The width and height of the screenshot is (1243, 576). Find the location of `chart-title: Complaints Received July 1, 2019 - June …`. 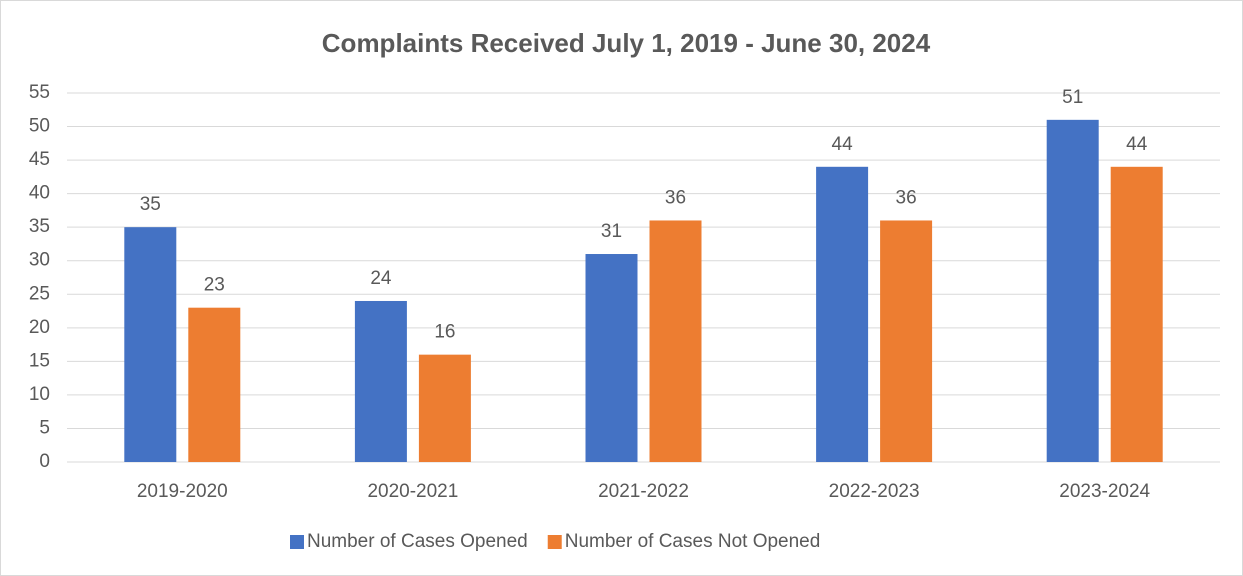

chart-title: Complaints Received July 1, 2019 - June … is located at coordinates (626, 43).